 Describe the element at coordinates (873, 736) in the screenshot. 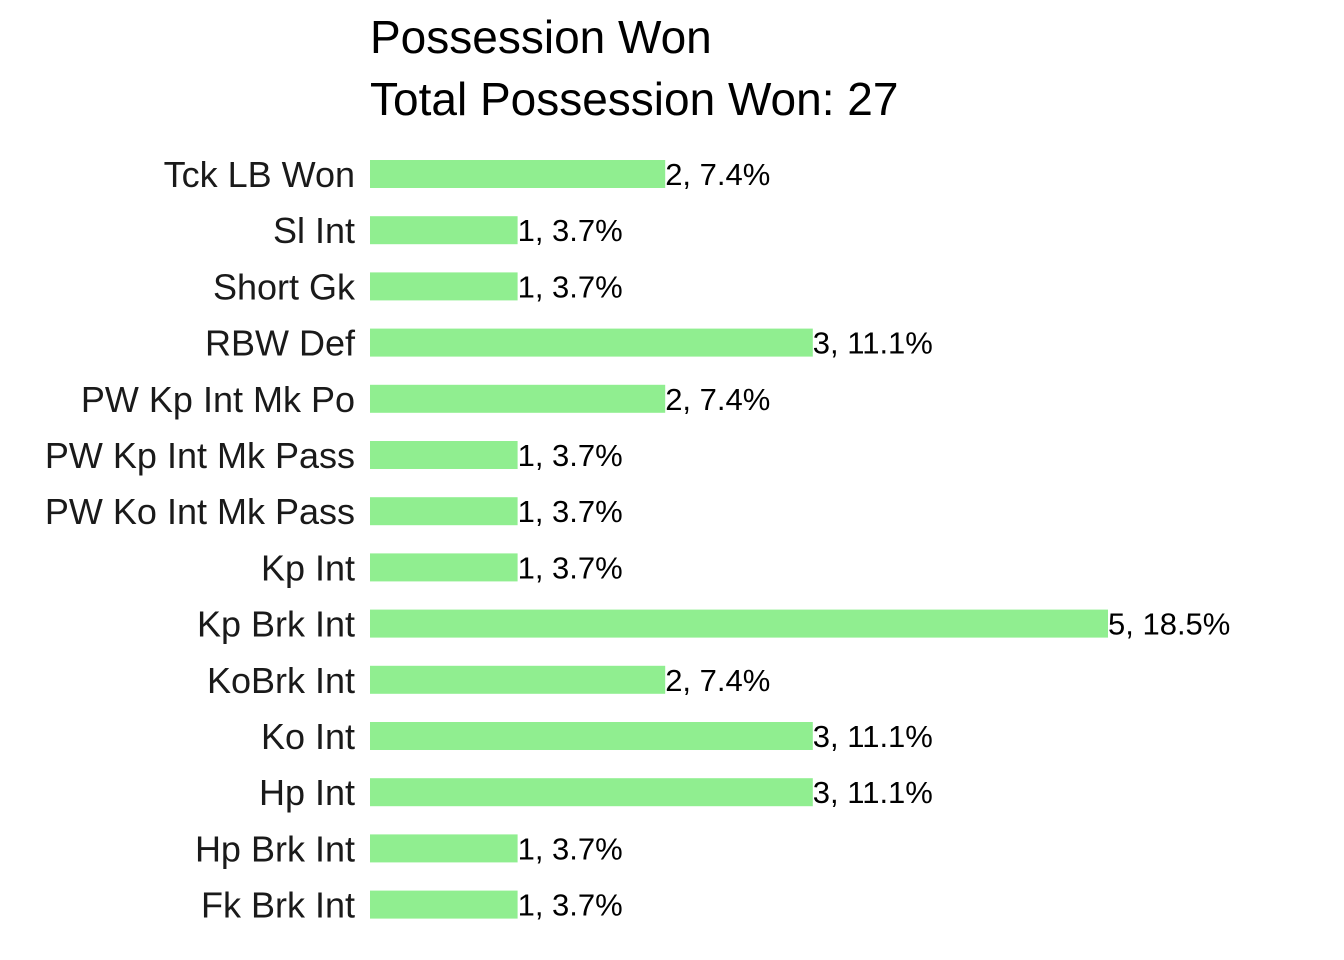

I see `data-label-10: 3, 11.1%` at that location.